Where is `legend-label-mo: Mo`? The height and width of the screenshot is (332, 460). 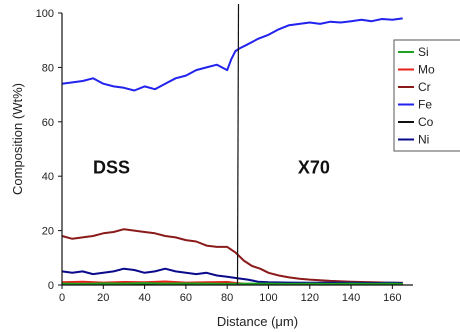
legend-label-mo: Mo is located at coordinates (426, 70).